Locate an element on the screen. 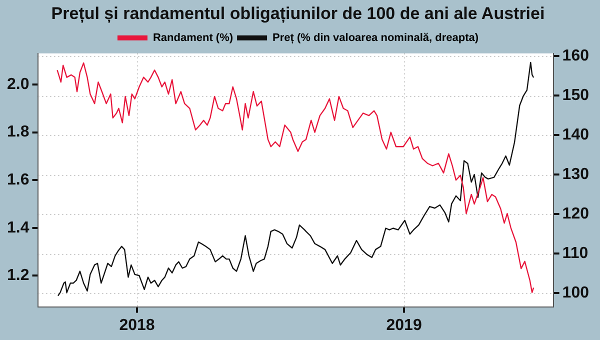  y2-tick-label: 100 is located at coordinates (576, 293).